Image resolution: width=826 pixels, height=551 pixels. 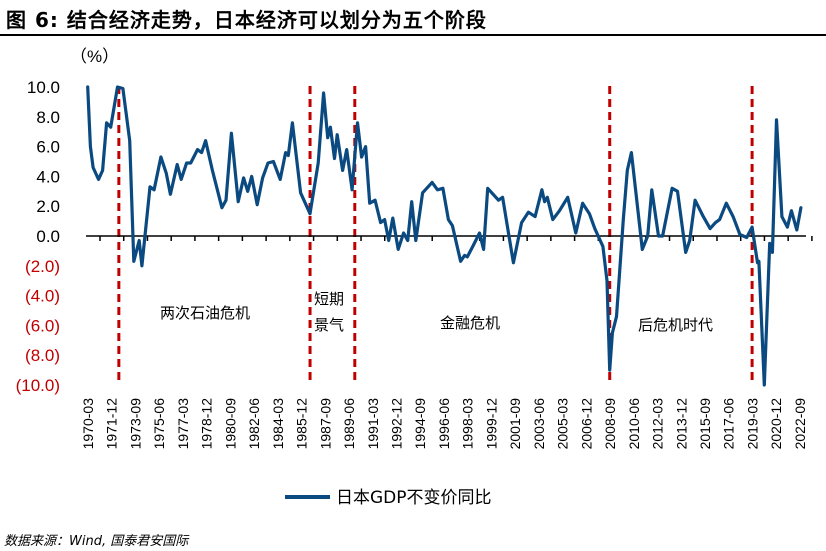 I want to click on x-tick-label: 2012-03, so click(x=658, y=424).